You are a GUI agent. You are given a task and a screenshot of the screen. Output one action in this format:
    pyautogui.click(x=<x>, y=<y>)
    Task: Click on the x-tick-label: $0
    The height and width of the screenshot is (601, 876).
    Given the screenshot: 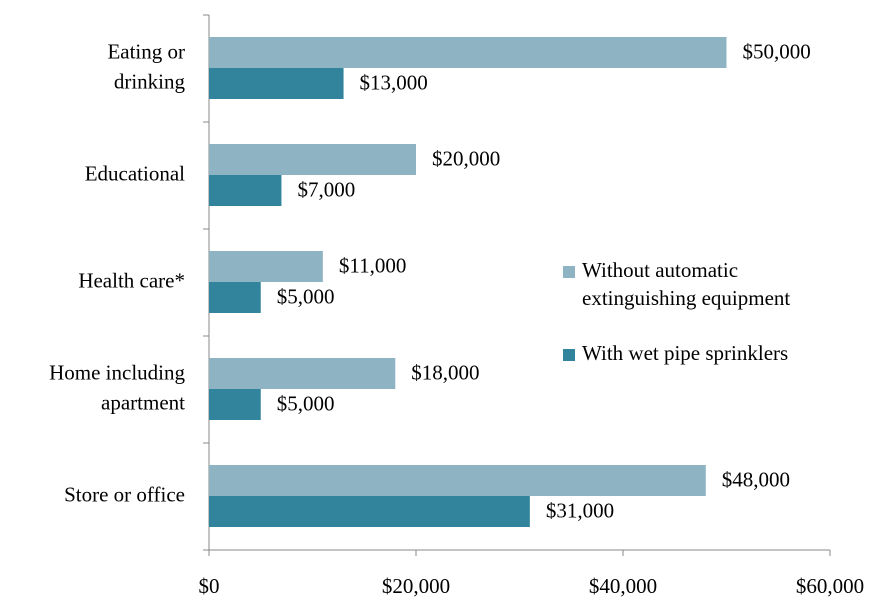 What is the action you would take?
    pyautogui.click(x=209, y=586)
    